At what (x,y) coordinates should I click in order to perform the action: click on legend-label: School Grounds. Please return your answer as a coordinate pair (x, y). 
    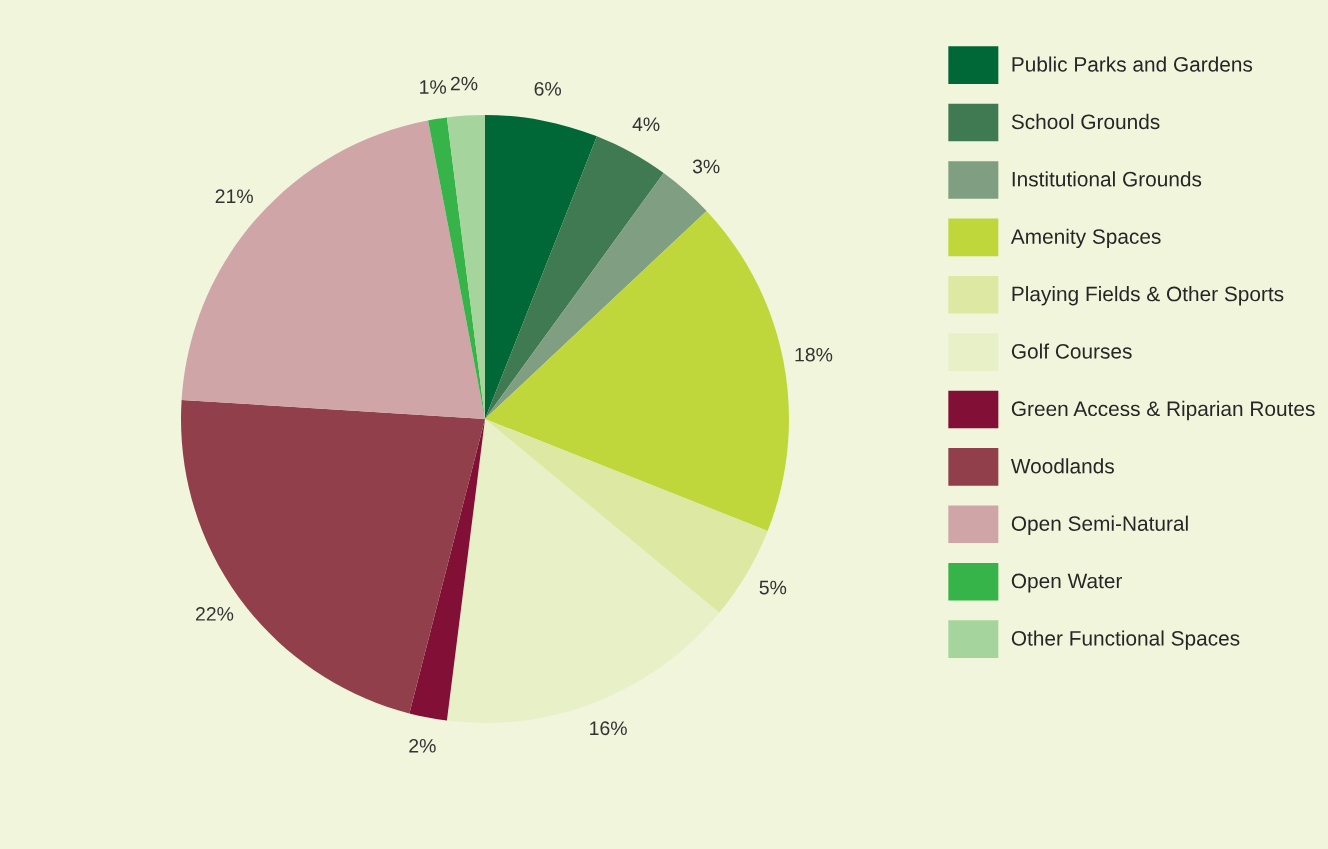
    Looking at the image, I should click on (1085, 121).